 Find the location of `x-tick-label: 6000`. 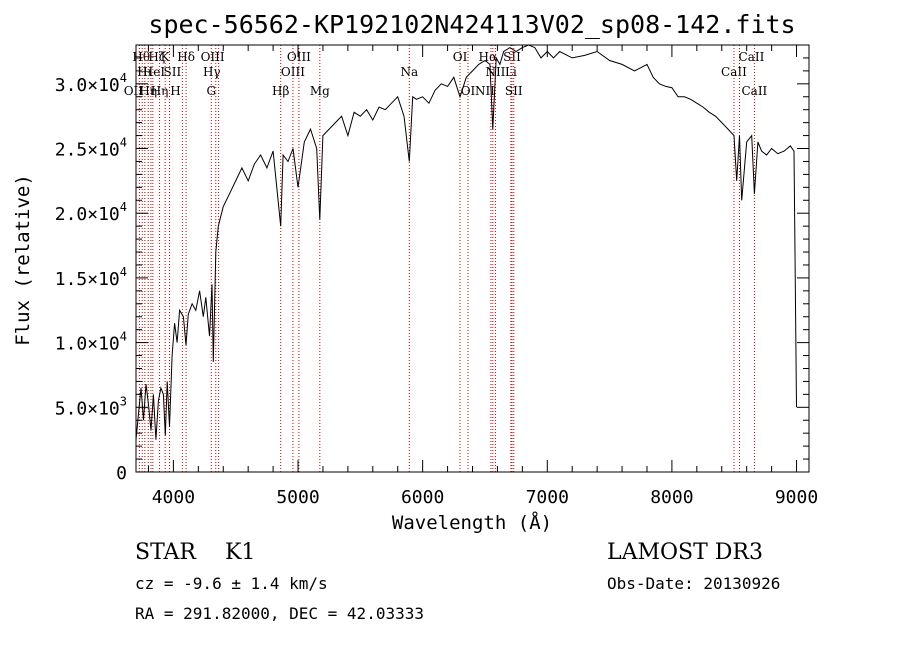

x-tick-label: 6000 is located at coordinates (422, 497).